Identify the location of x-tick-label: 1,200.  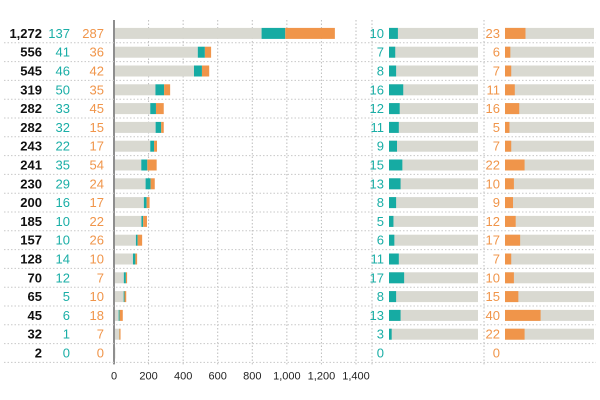
(322, 376).